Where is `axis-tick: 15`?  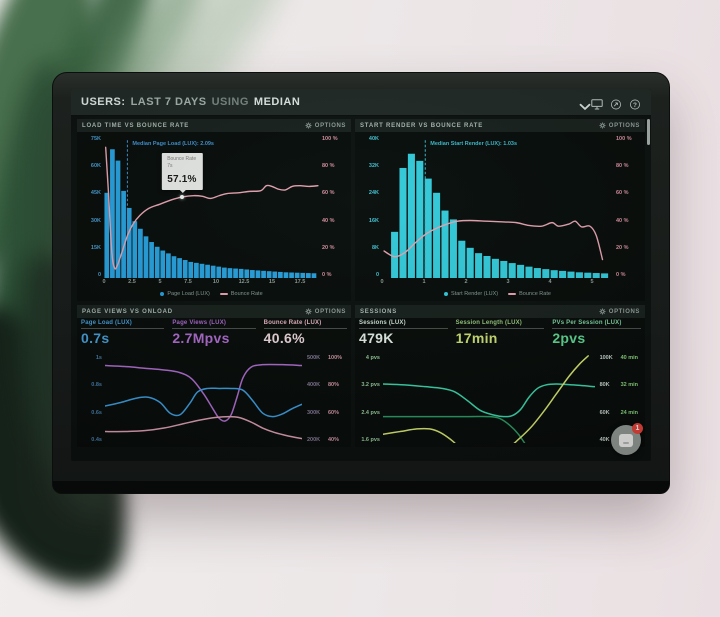 axis-tick: 15 is located at coordinates (272, 282).